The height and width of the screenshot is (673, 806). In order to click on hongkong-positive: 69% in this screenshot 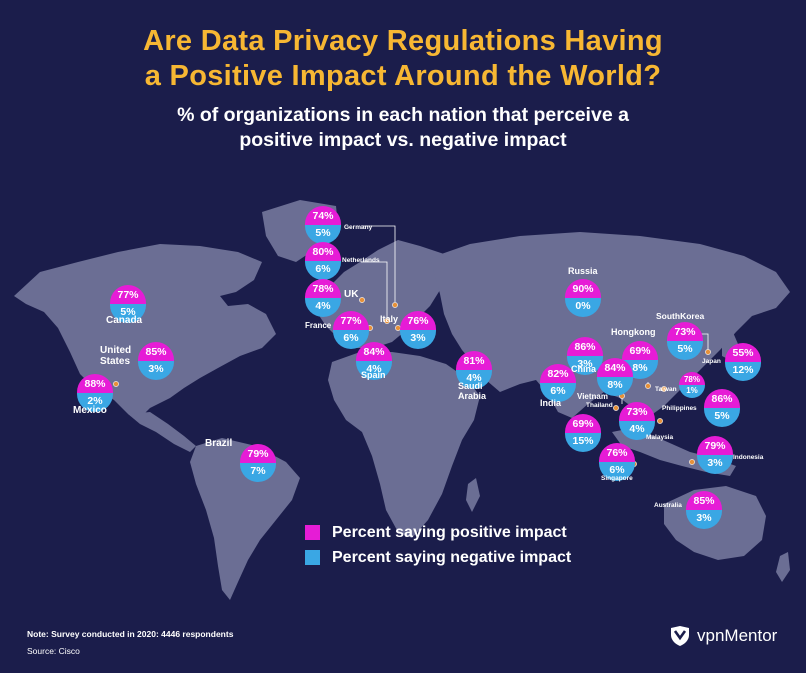, I will do `click(640, 350)`.